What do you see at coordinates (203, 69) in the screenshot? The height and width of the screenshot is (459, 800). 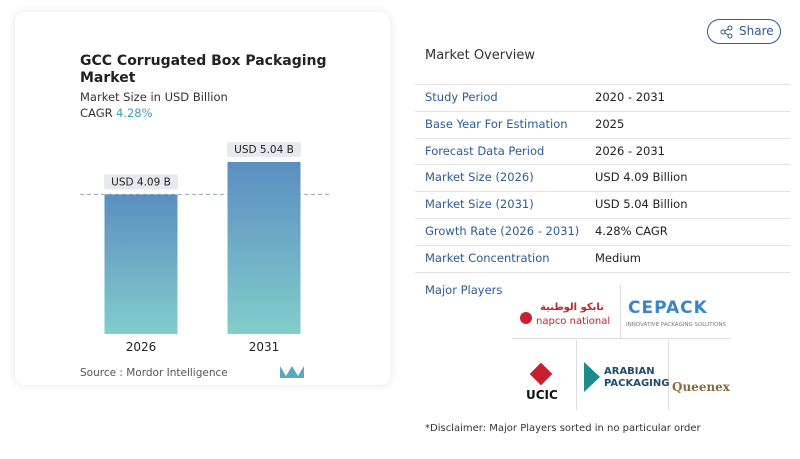 I see `chart-title: GCC Corrugated Box Packaging Market` at bounding box center [203, 69].